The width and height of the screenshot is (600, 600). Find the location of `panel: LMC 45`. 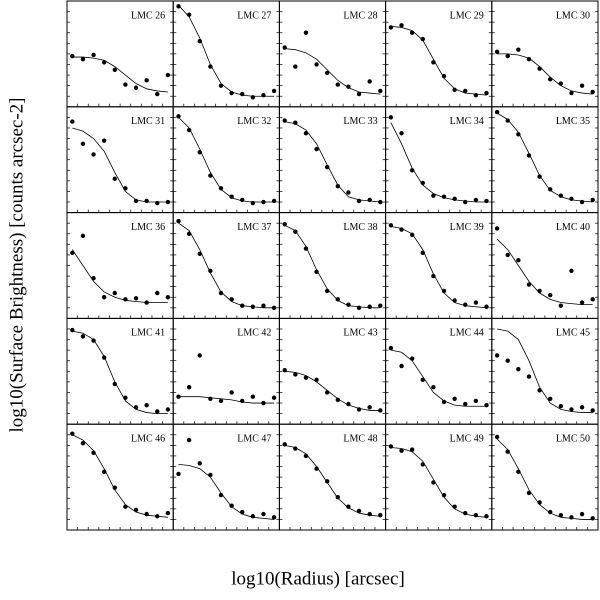

panel: LMC 45 is located at coordinates (545, 371).